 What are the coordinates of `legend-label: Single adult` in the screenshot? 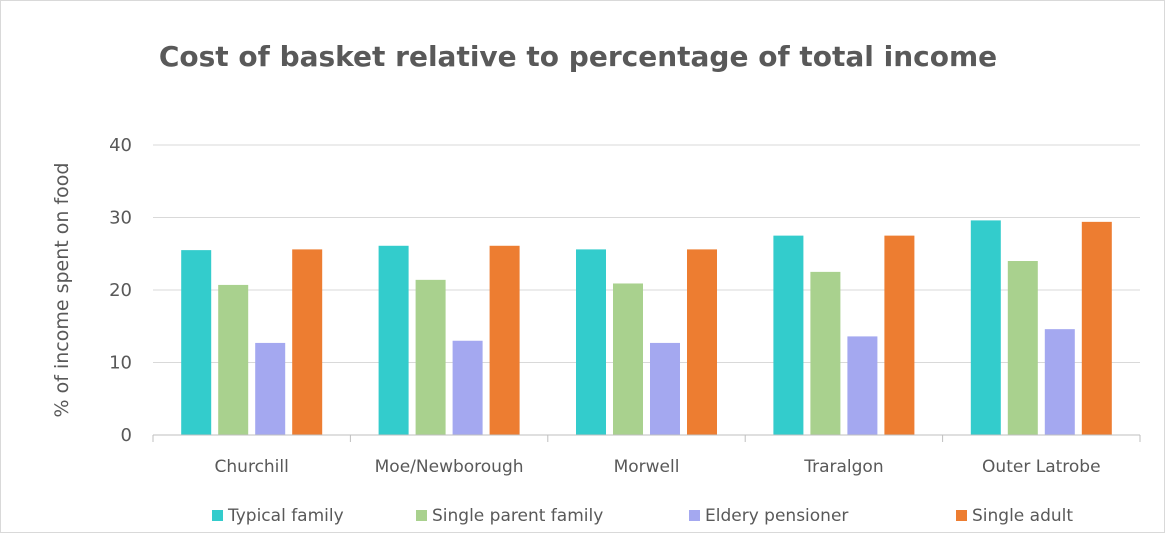 It's located at (1022, 516).